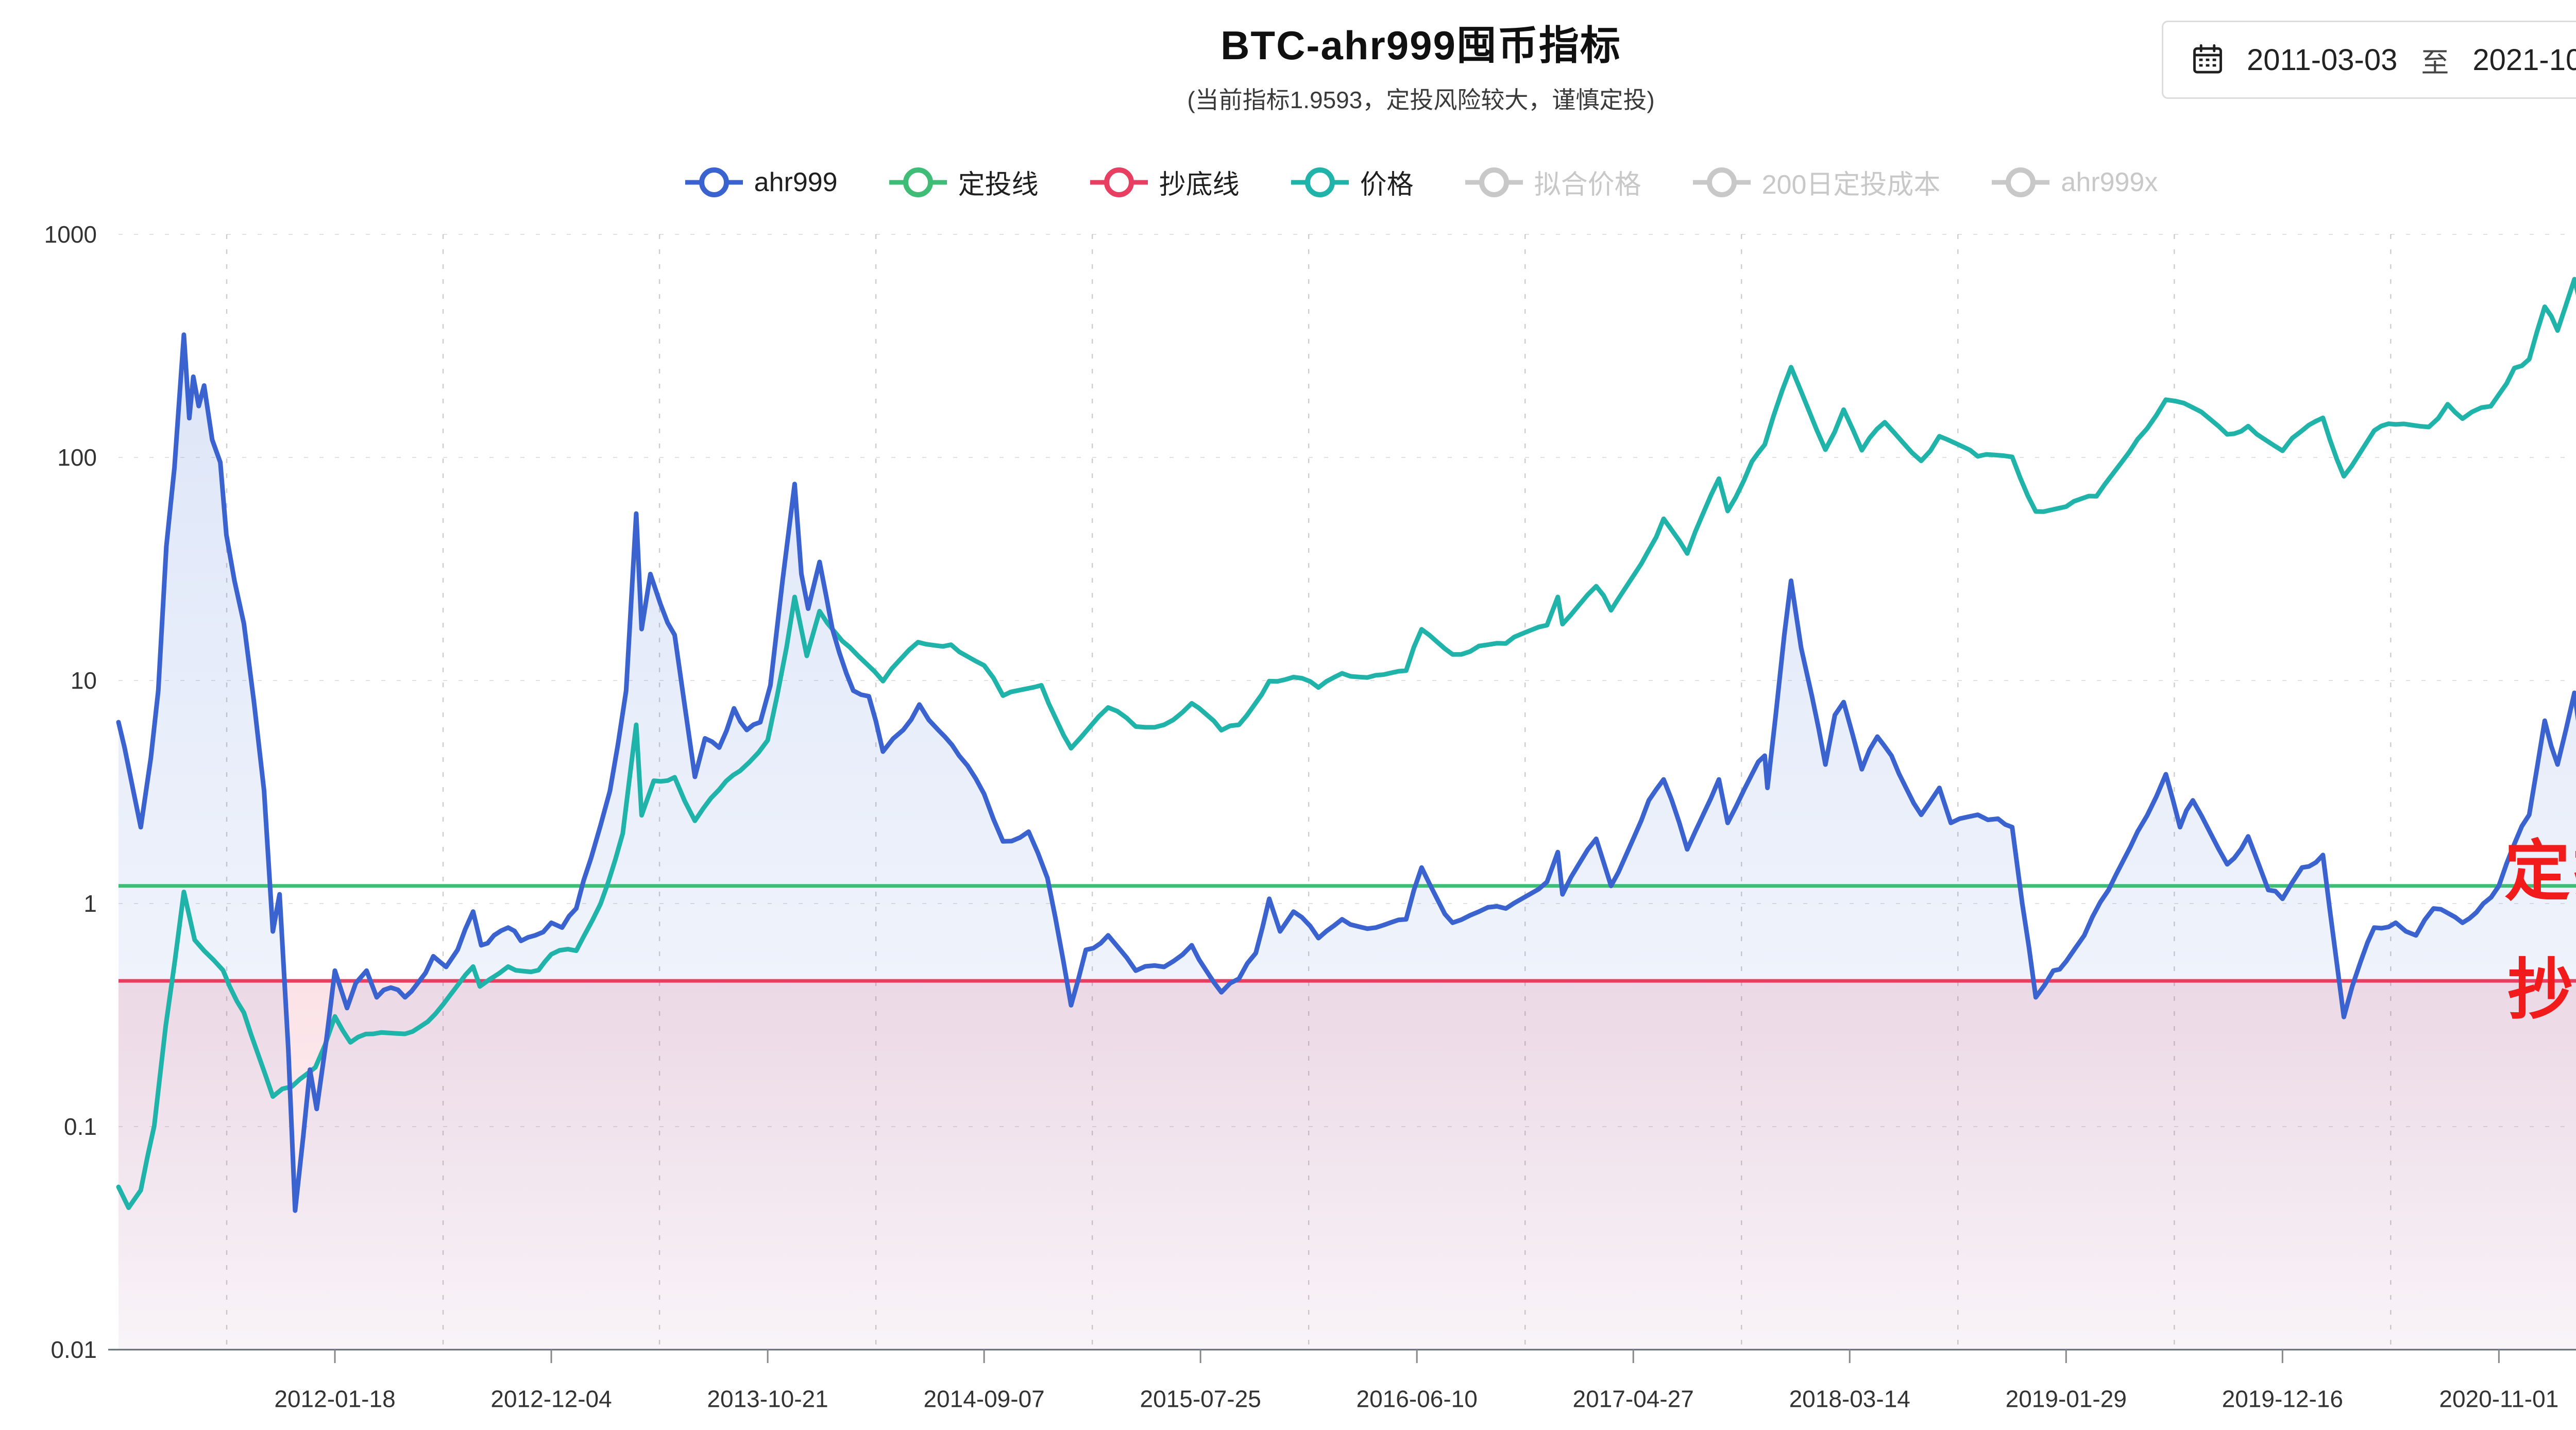 The height and width of the screenshot is (1430, 2576). What do you see at coordinates (1851, 185) in the screenshot?
I see `legend-label: 200日定投成本` at bounding box center [1851, 185].